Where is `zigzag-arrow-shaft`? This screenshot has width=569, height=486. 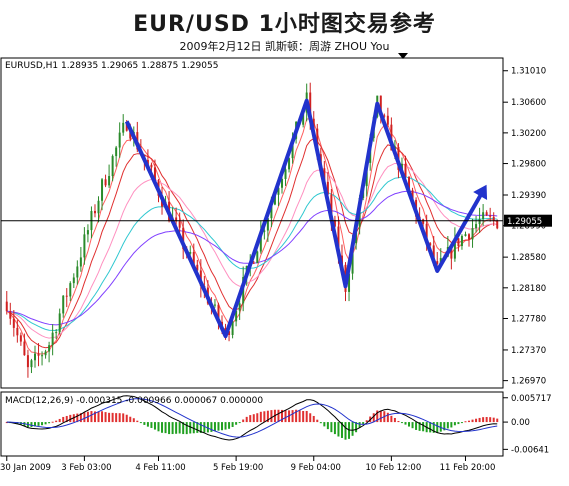 zigzag-arrow-shaft is located at coordinates (469, 215).